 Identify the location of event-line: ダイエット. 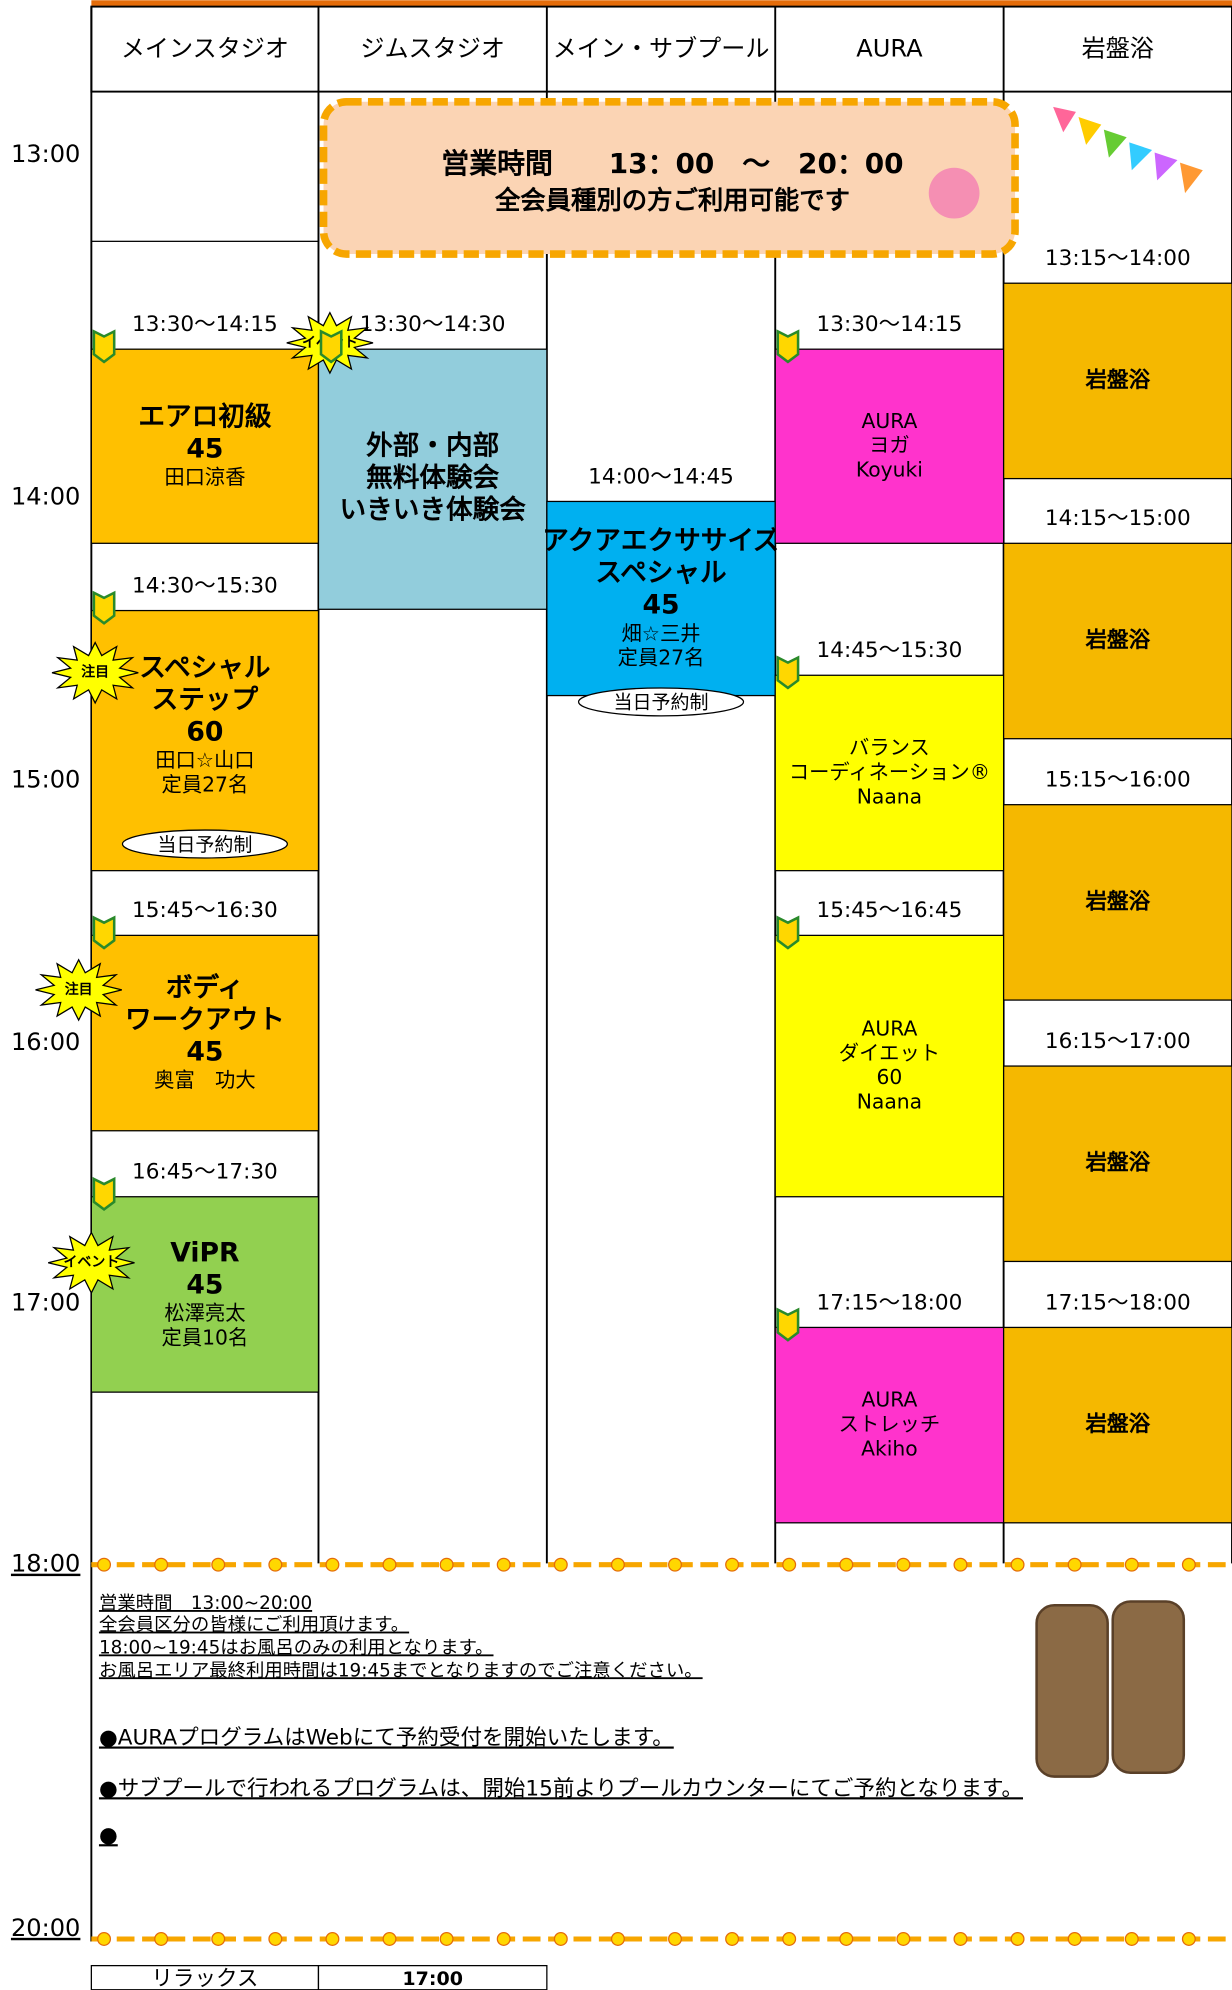
(889, 1053).